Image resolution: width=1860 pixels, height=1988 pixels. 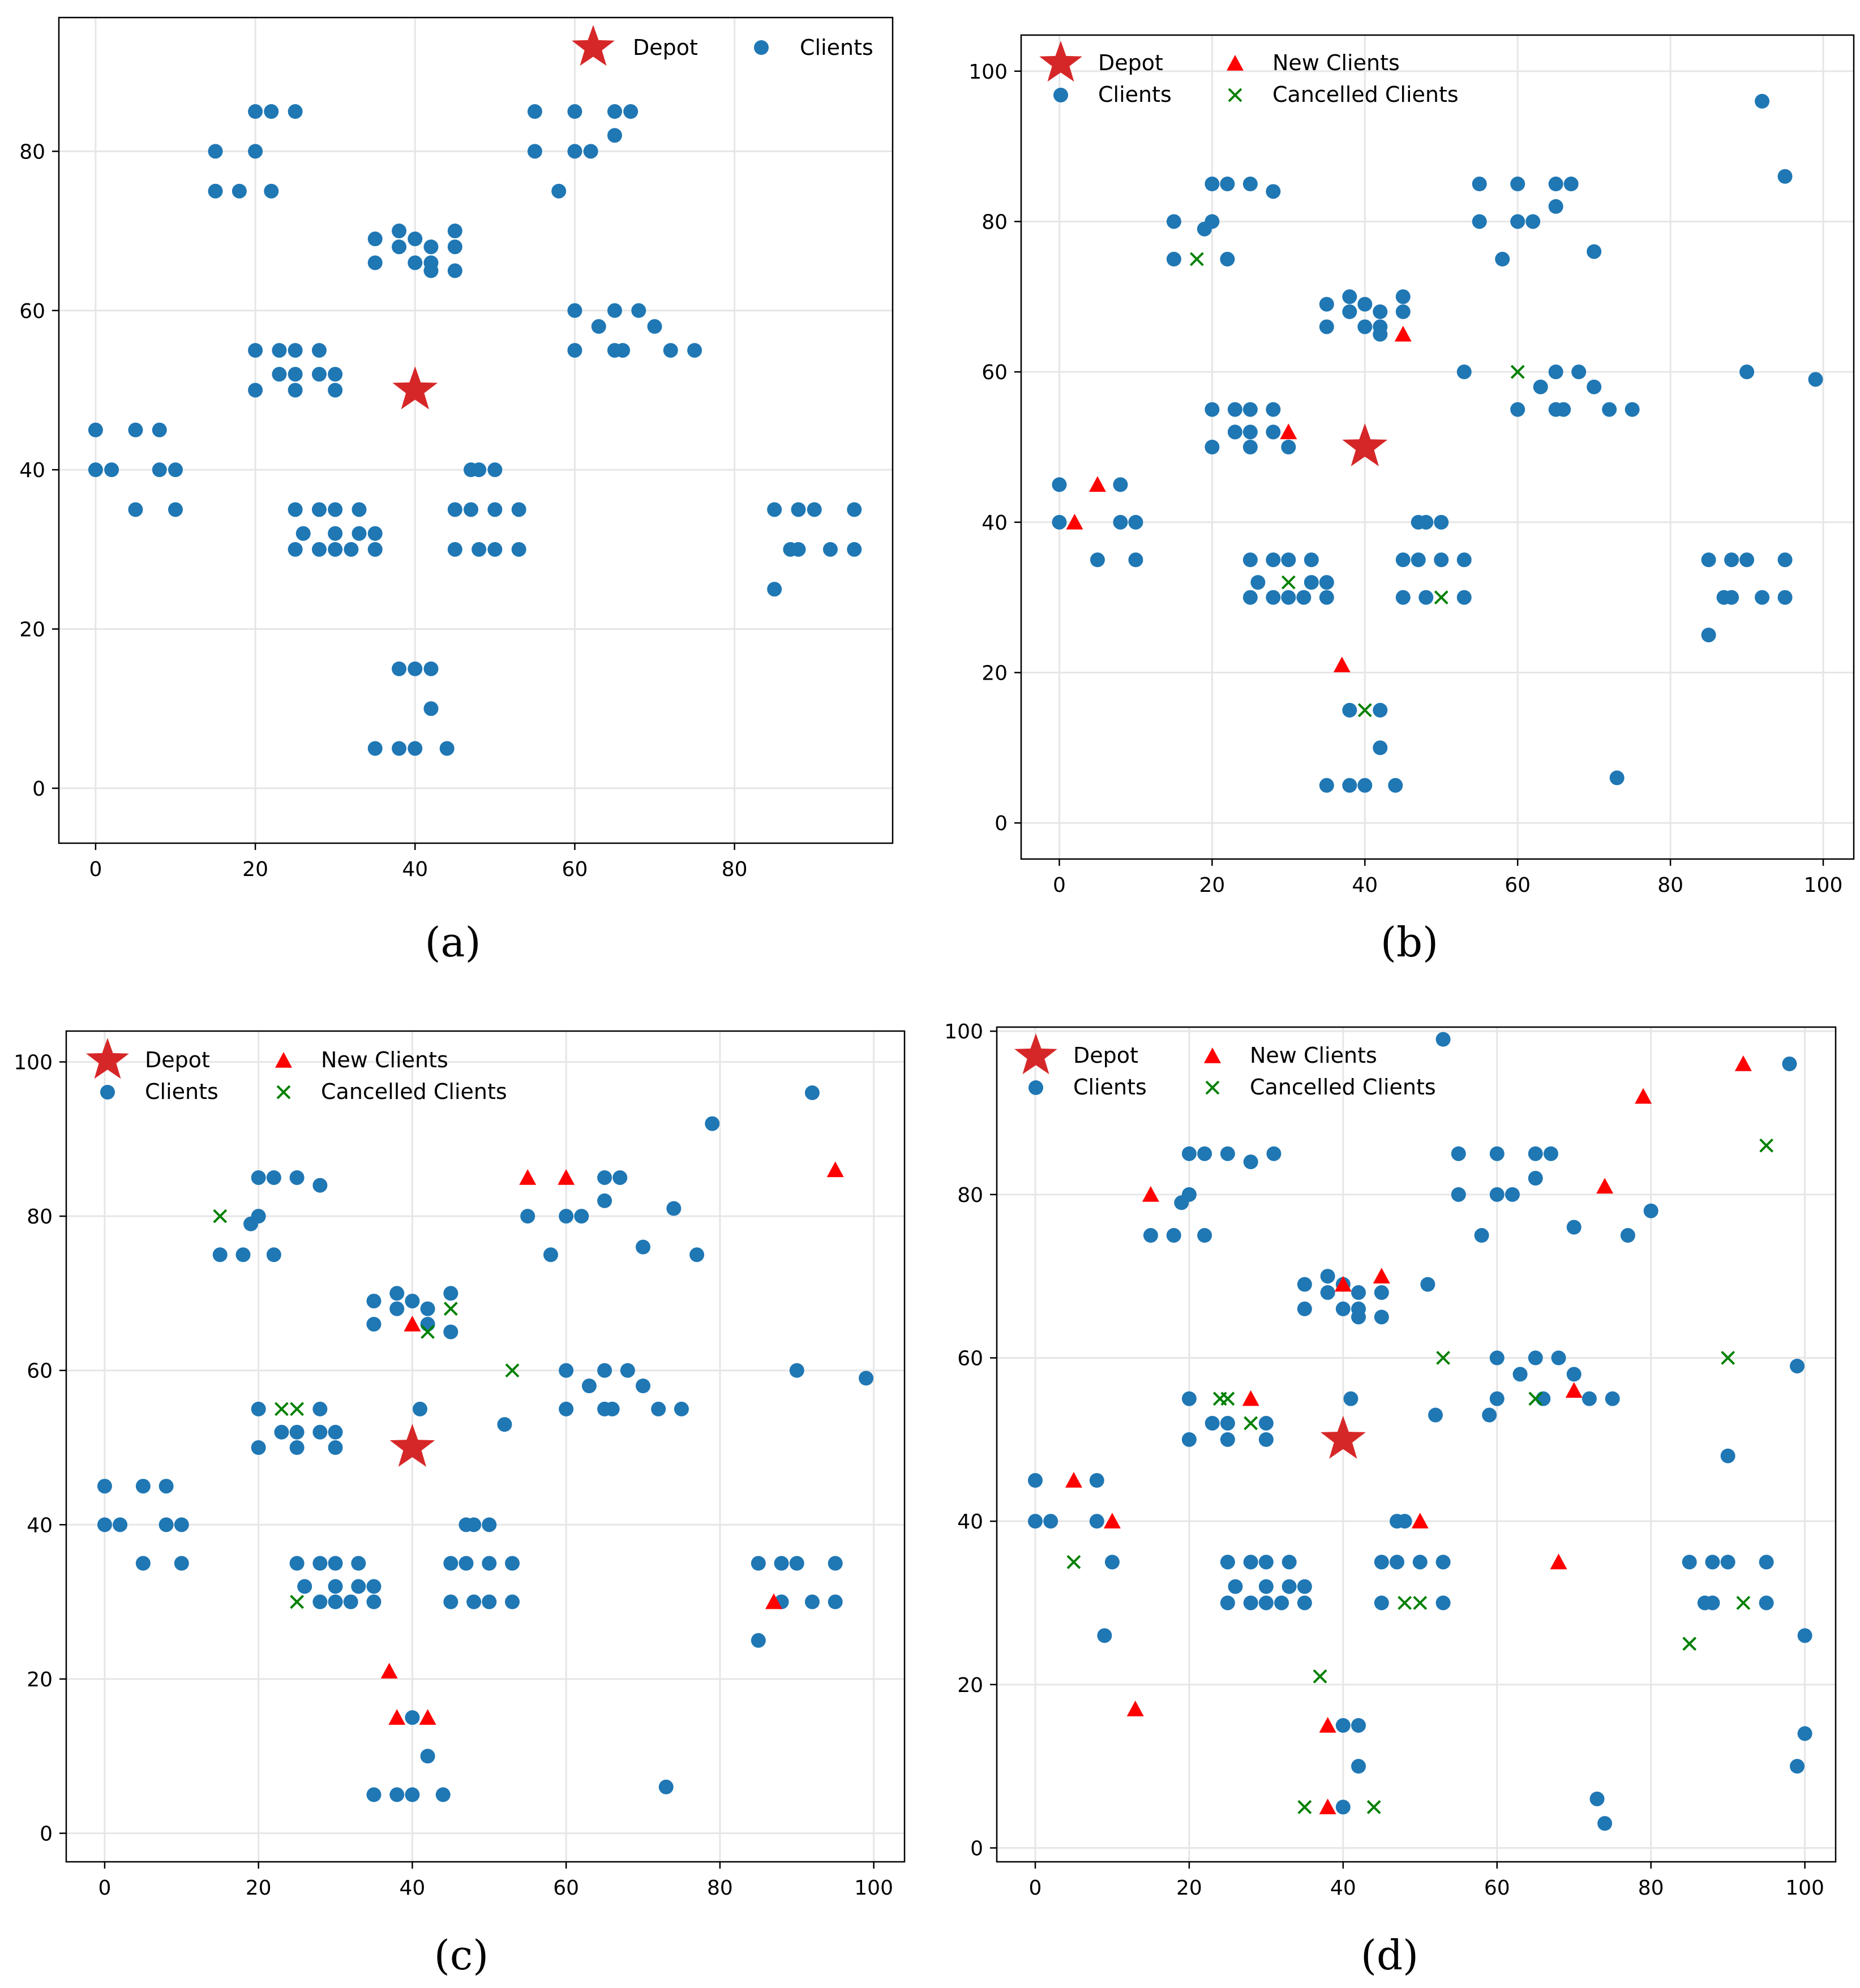 I want to click on y-tick-label: 80, so click(x=40, y=1217).